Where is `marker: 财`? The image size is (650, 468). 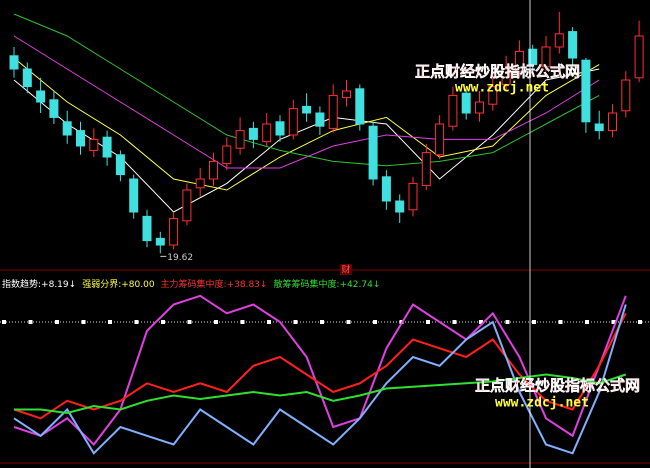 marker: 财 is located at coordinates (345, 270).